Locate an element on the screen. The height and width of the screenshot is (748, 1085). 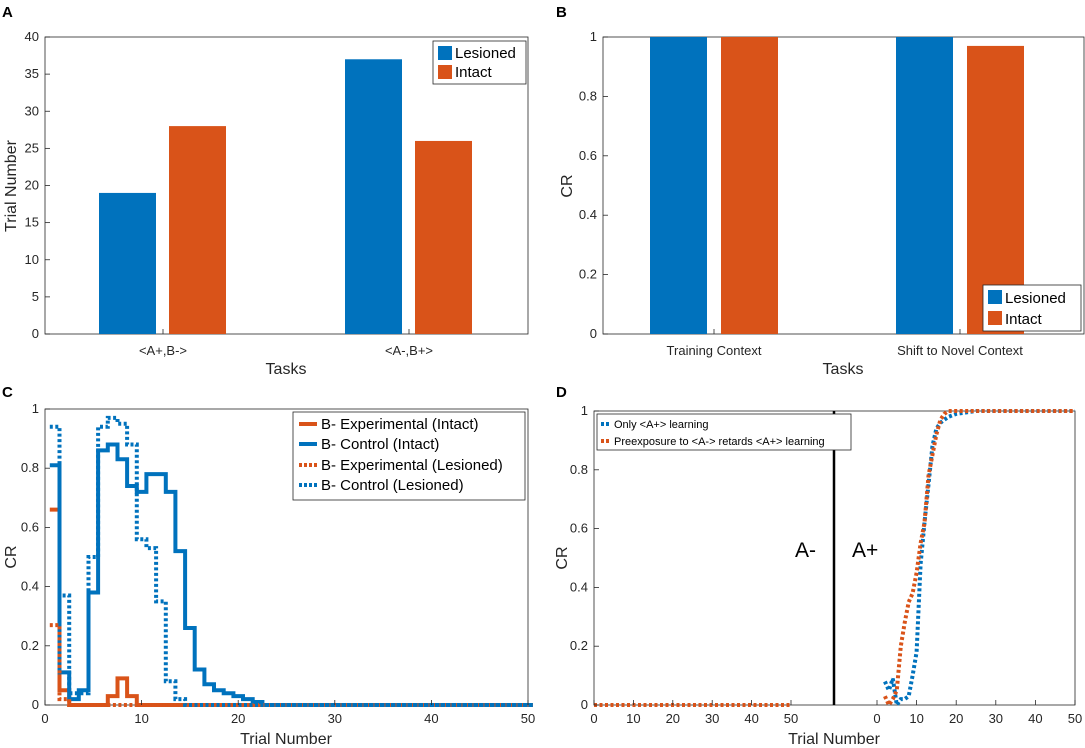
panel-a-label: A is located at coordinates (7, 12).